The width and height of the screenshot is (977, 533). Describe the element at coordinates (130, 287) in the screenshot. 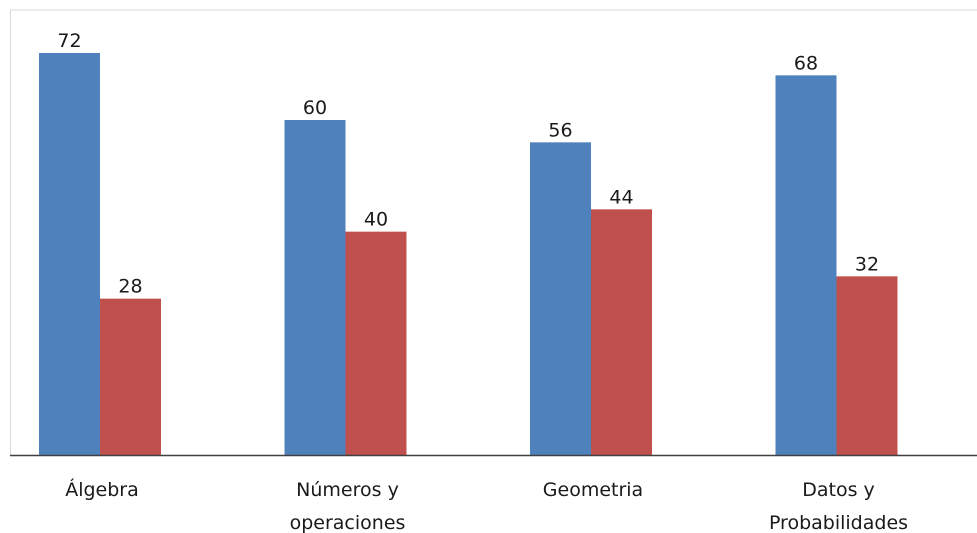

I see `data-label-series2-1: 28` at that location.